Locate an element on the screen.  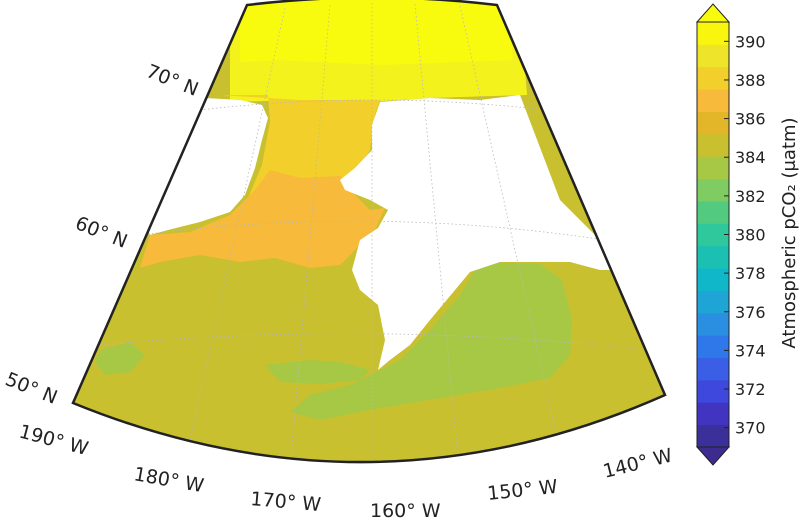
colorbar-tick-label: 390 is located at coordinates (750, 41).